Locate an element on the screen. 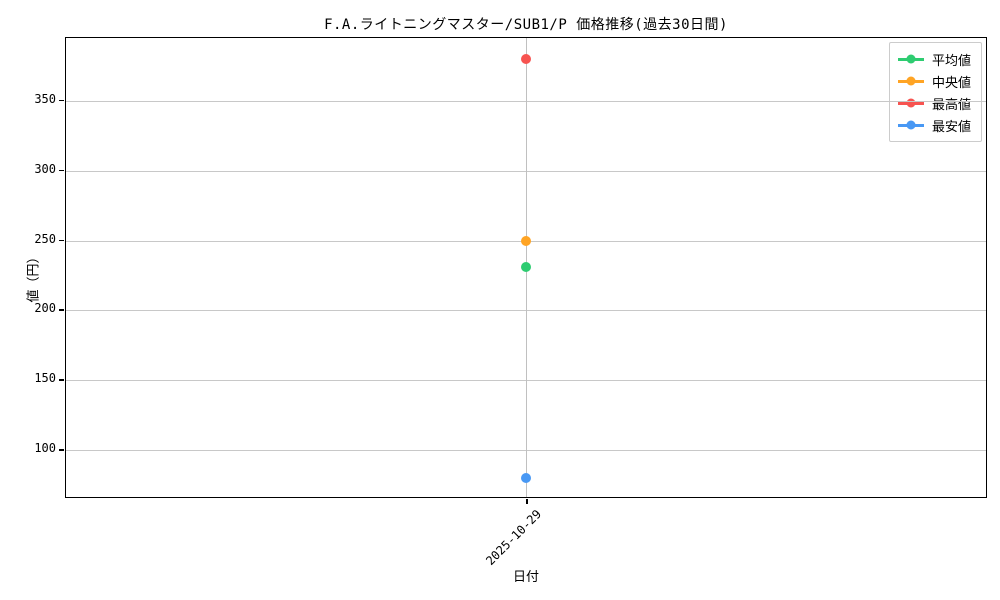  legend-label: 最安値 is located at coordinates (951, 127).